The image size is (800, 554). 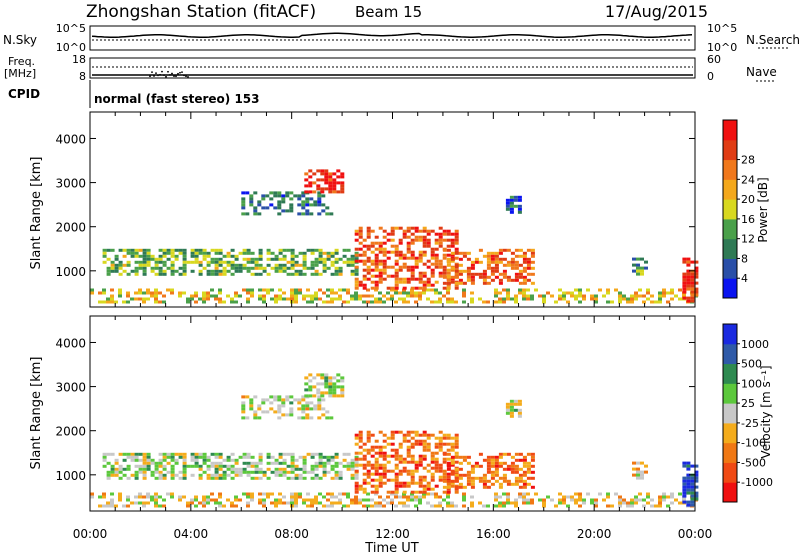 I want to click on velocity-colorbar-label: Velocity [m s⁻¹], so click(x=766, y=411).